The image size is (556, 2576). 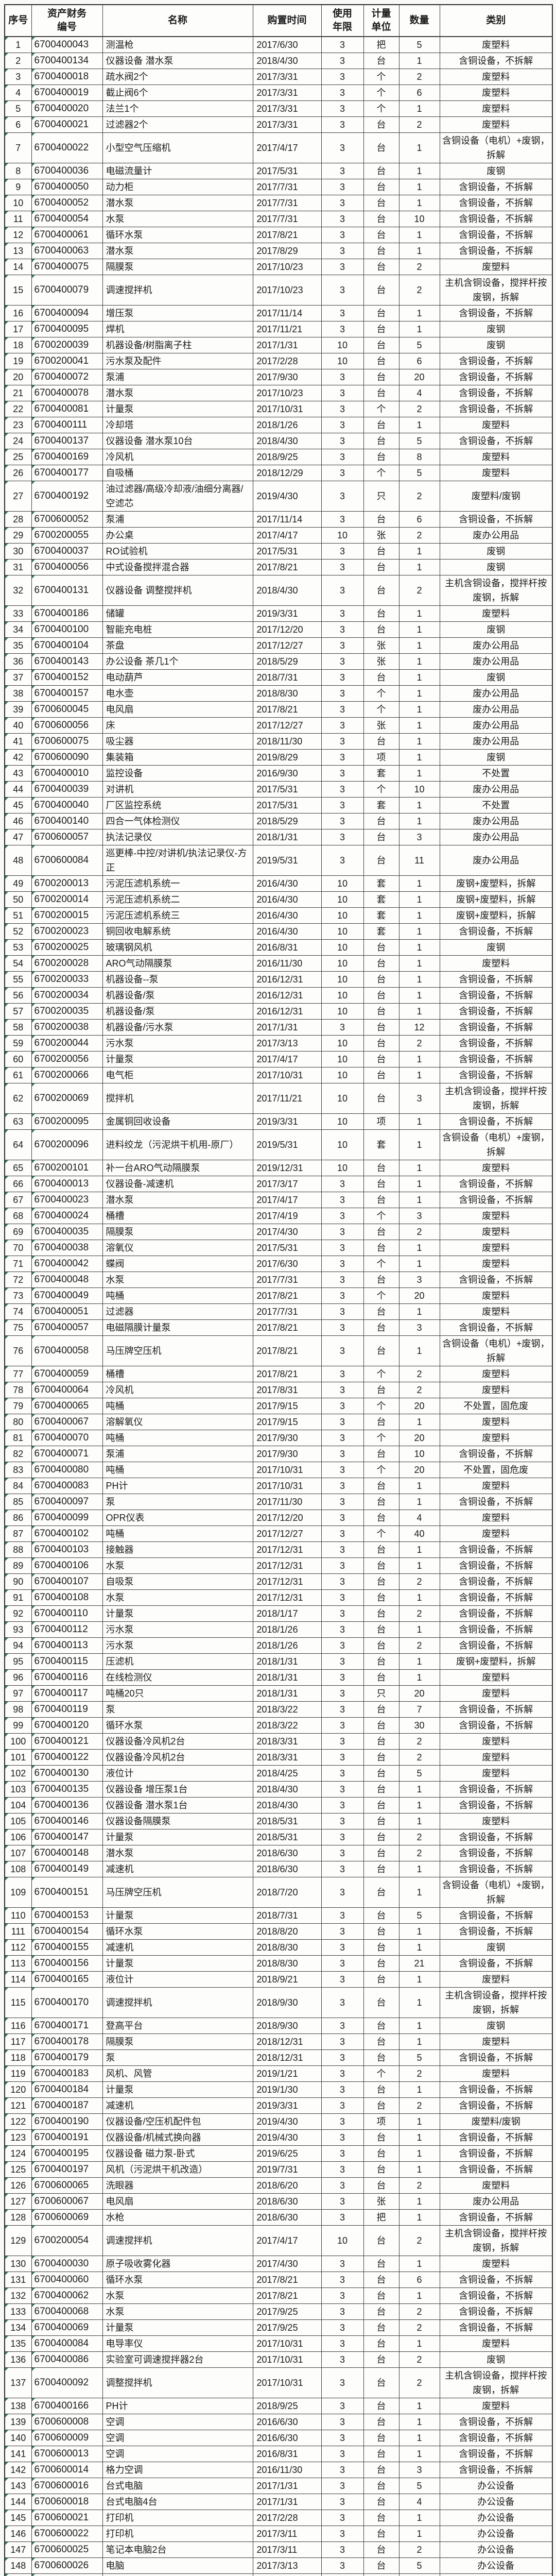 What do you see at coordinates (287, 963) in the screenshot?
I see `cell-purchase-date: 2016/11/30` at bounding box center [287, 963].